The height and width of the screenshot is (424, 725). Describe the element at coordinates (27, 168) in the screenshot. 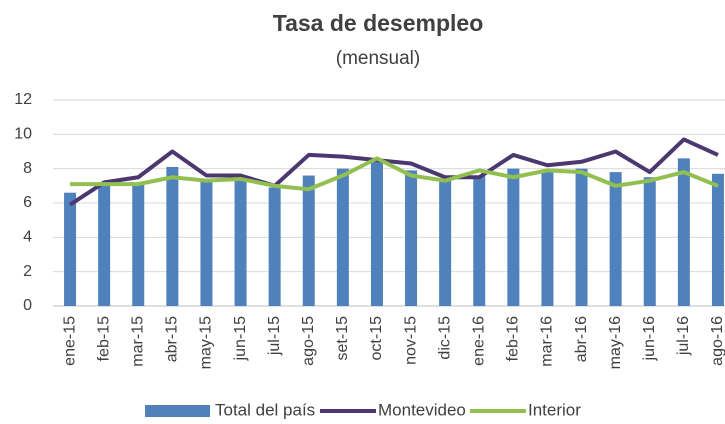

I see `y-tick-label: 8` at that location.